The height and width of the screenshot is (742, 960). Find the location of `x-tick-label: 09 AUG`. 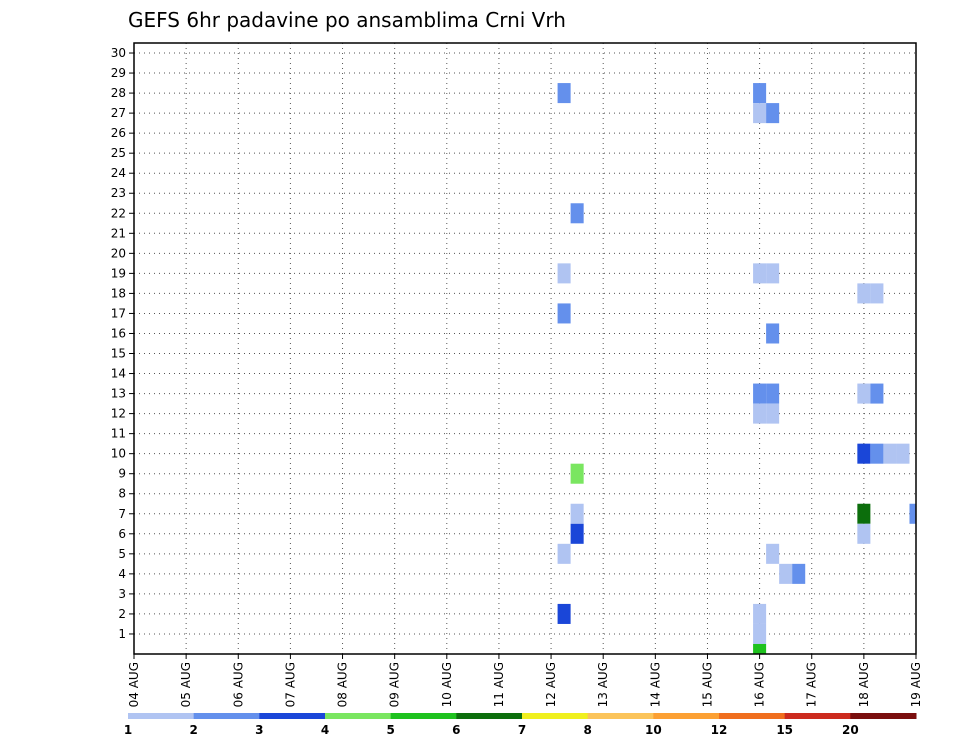

x-tick-label: 09 AUG is located at coordinates (395, 684).